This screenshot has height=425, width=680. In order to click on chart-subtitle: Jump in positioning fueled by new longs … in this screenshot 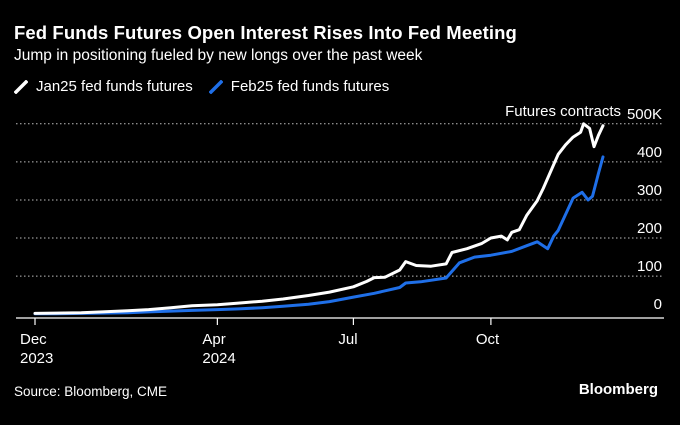, I will do `click(218, 55)`.